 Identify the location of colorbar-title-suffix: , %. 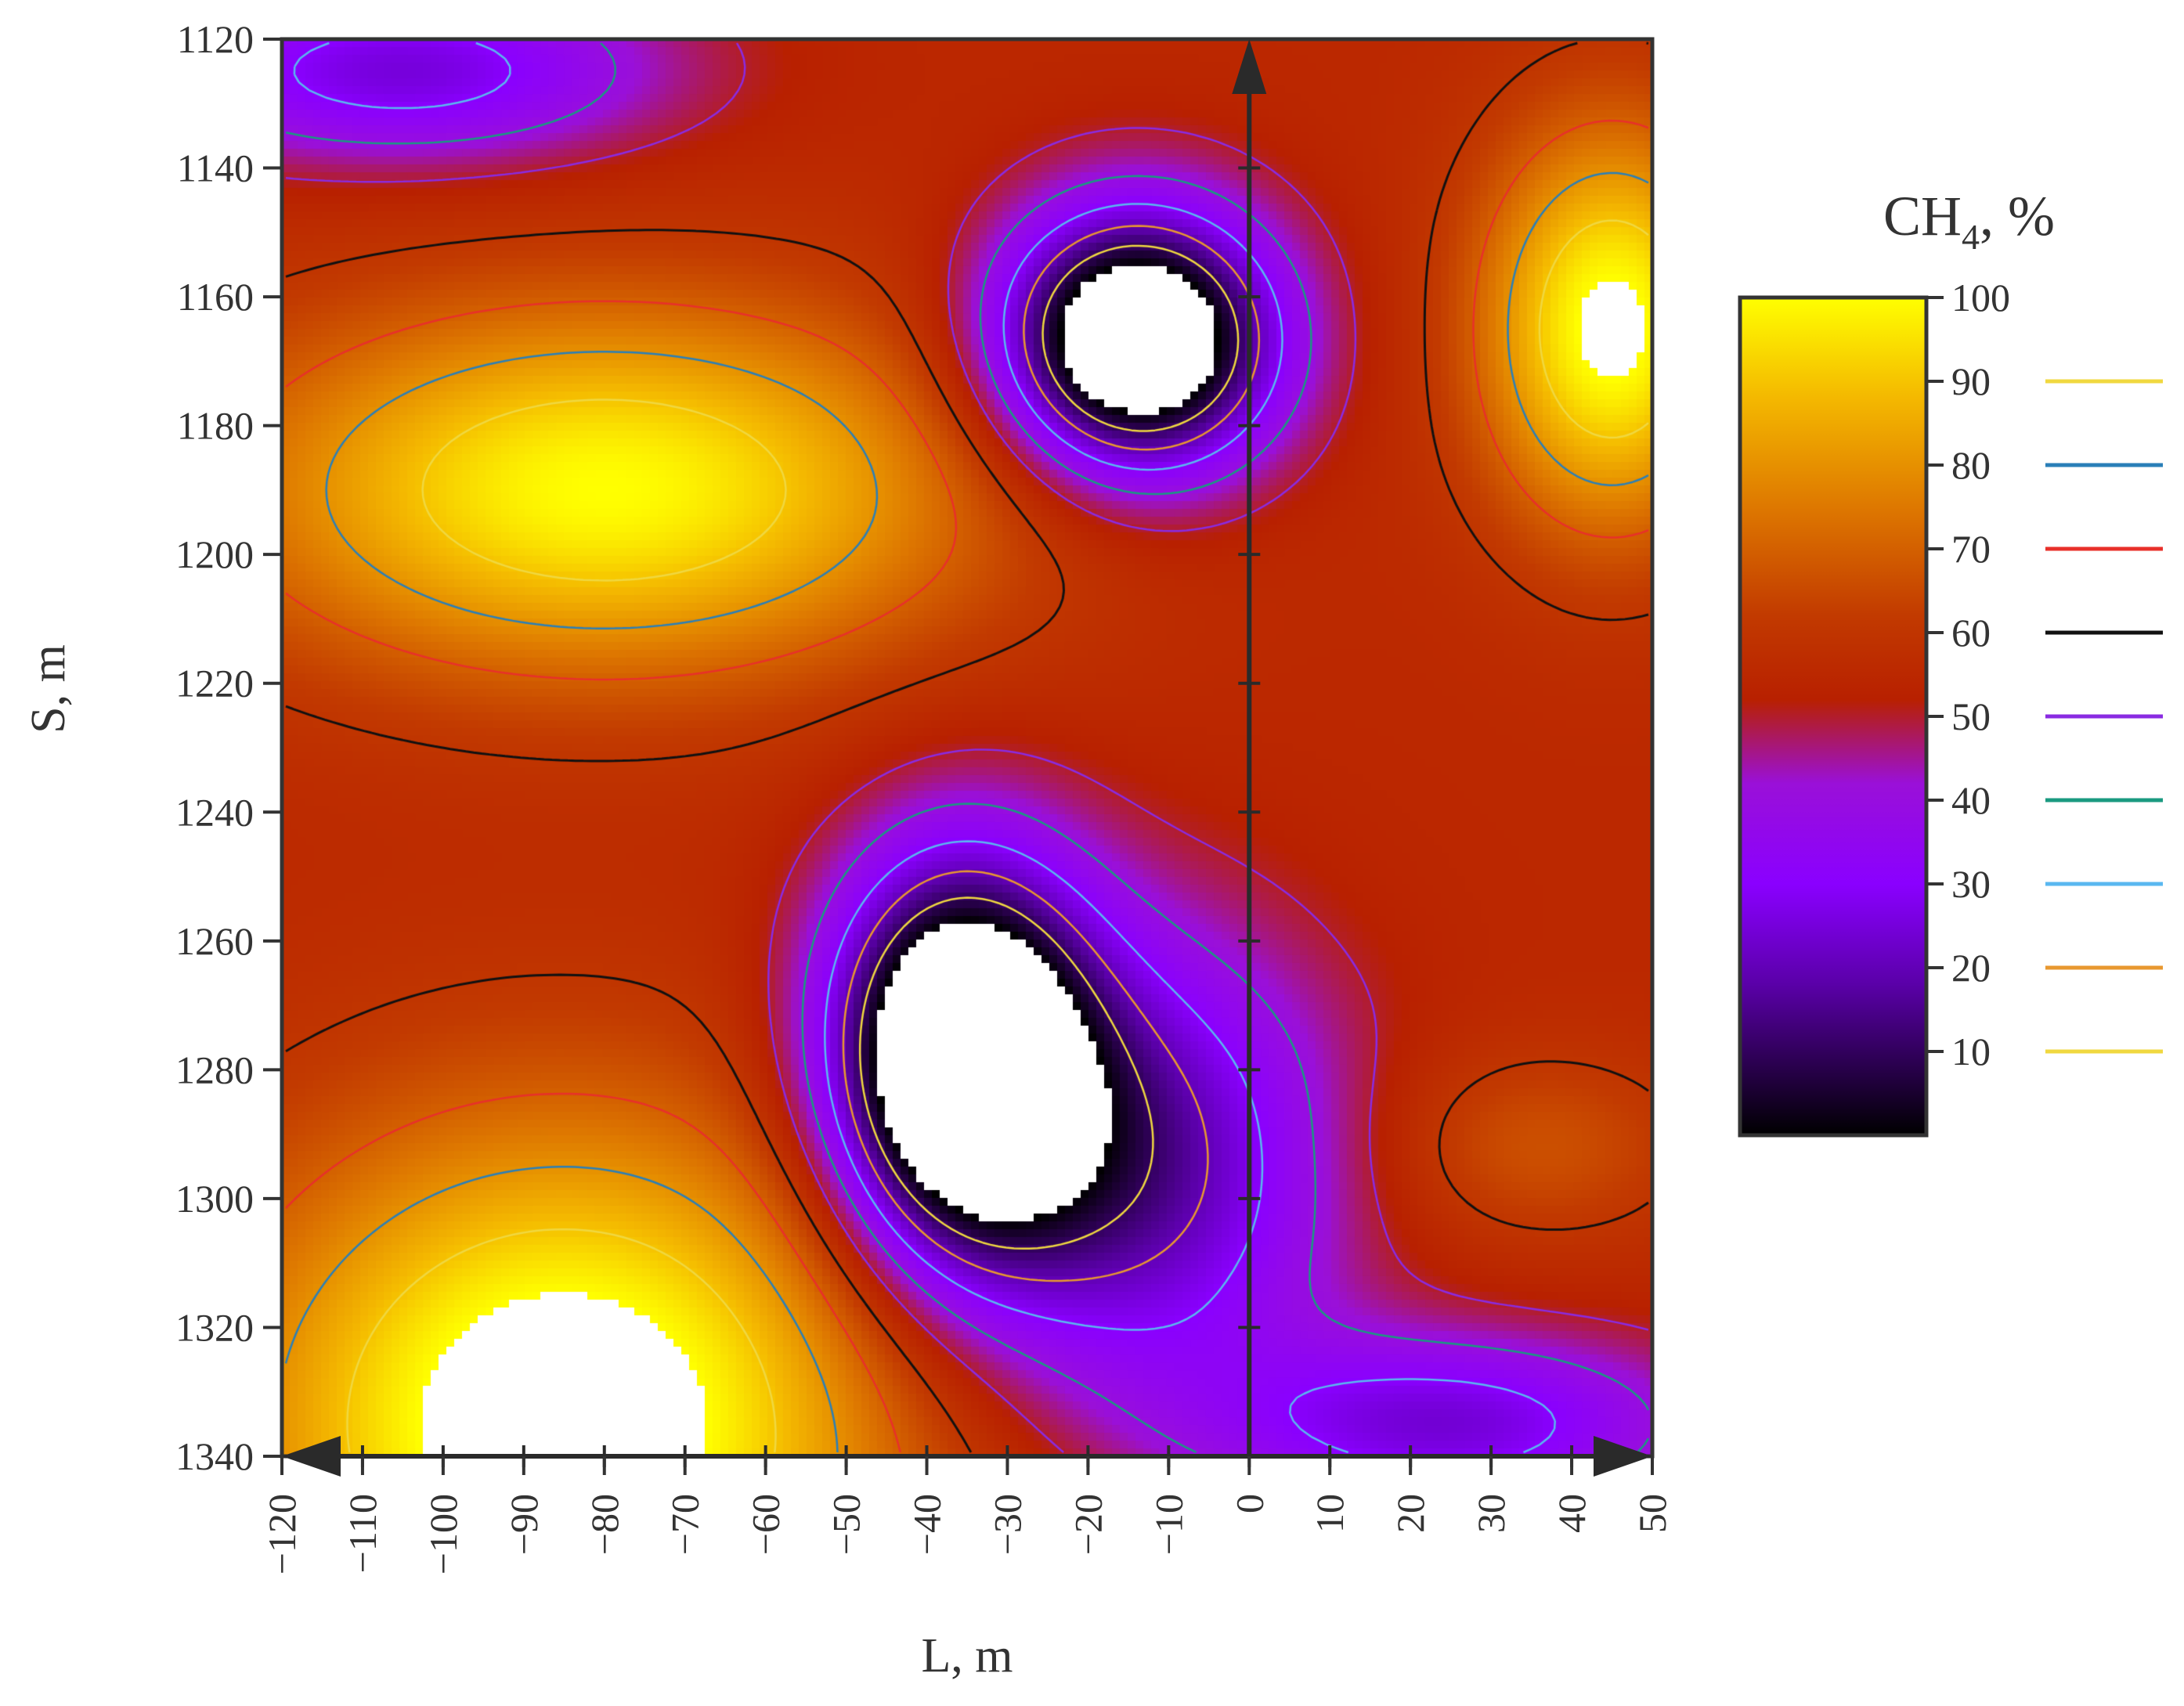
(2017, 216).